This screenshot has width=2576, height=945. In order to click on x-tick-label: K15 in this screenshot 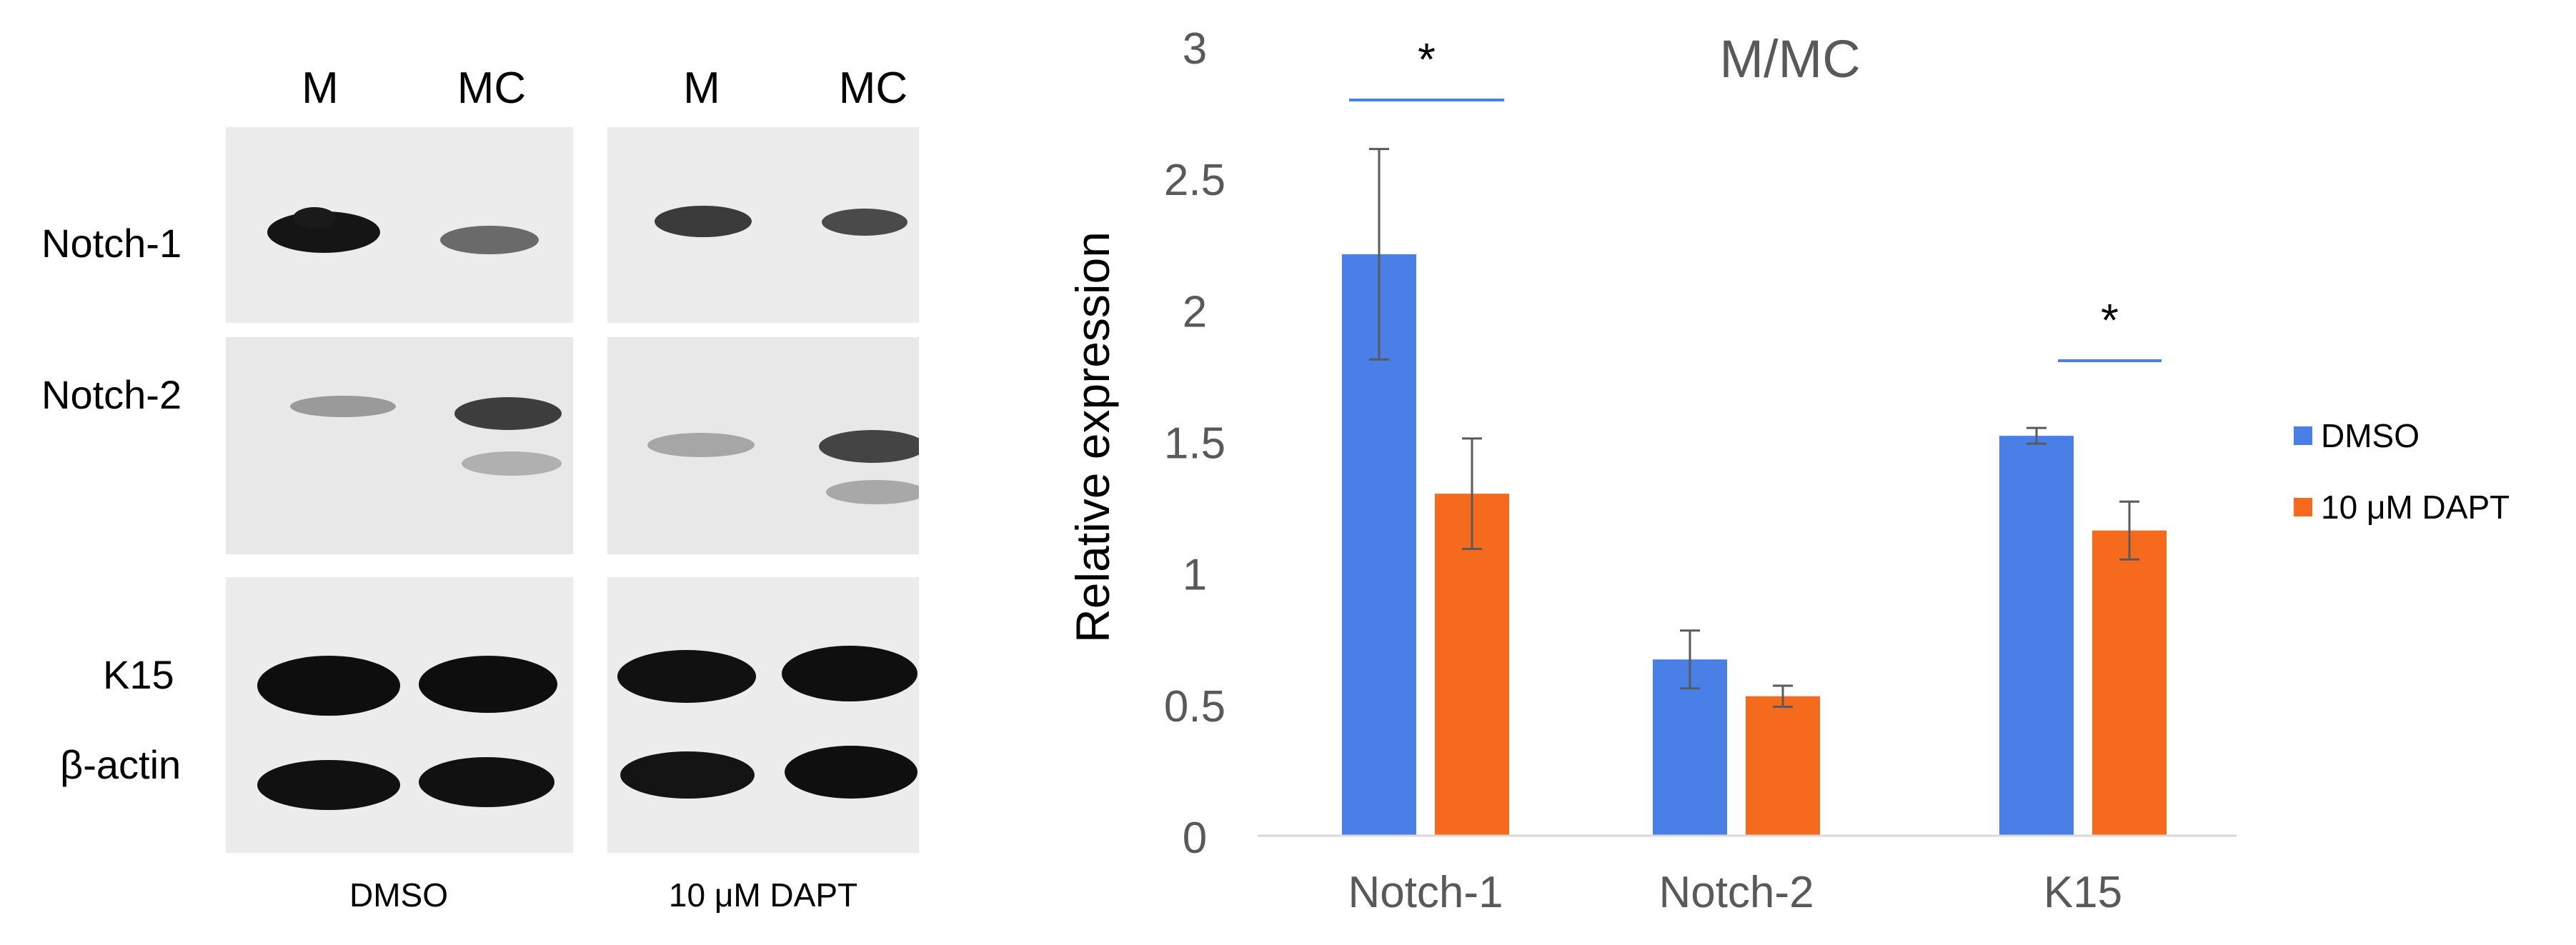, I will do `click(2083, 892)`.